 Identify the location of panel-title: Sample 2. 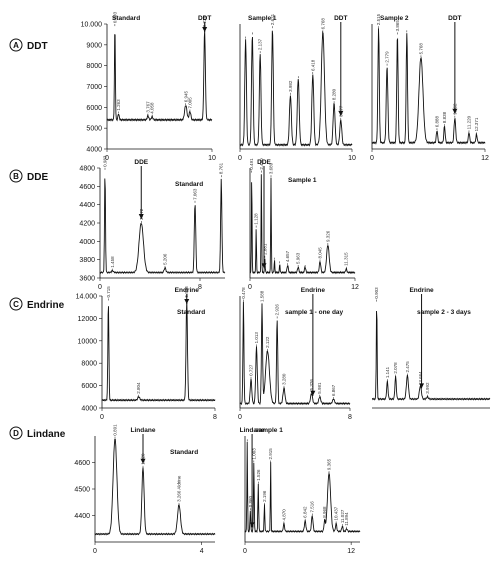
(394, 18).